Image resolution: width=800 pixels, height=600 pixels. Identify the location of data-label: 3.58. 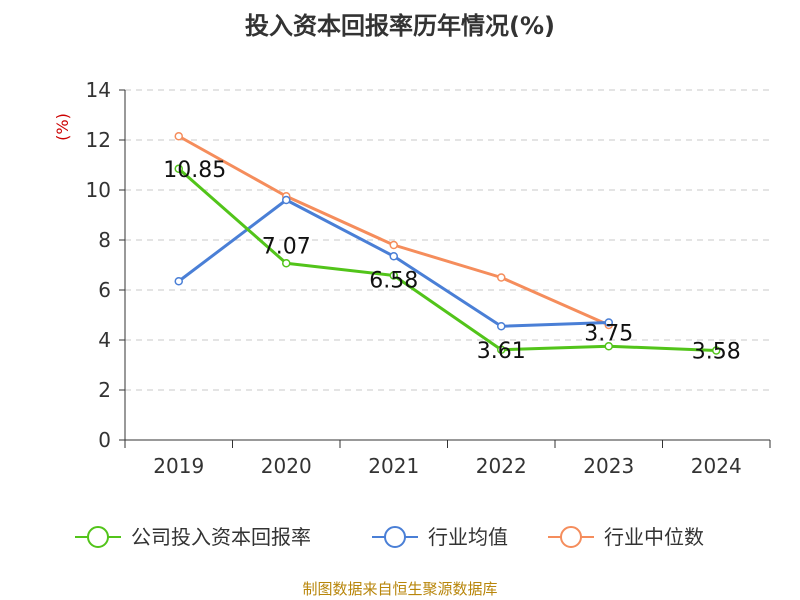
(716, 352).